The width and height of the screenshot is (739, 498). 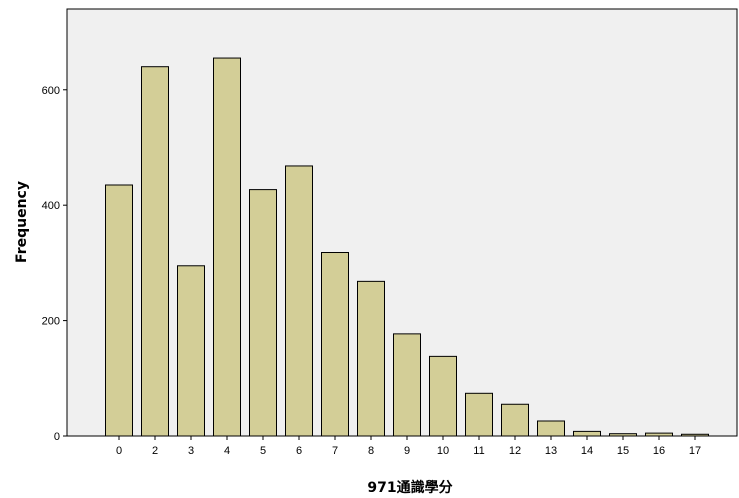 What do you see at coordinates (51, 322) in the screenshot?
I see `y-tick-label: 200` at bounding box center [51, 322].